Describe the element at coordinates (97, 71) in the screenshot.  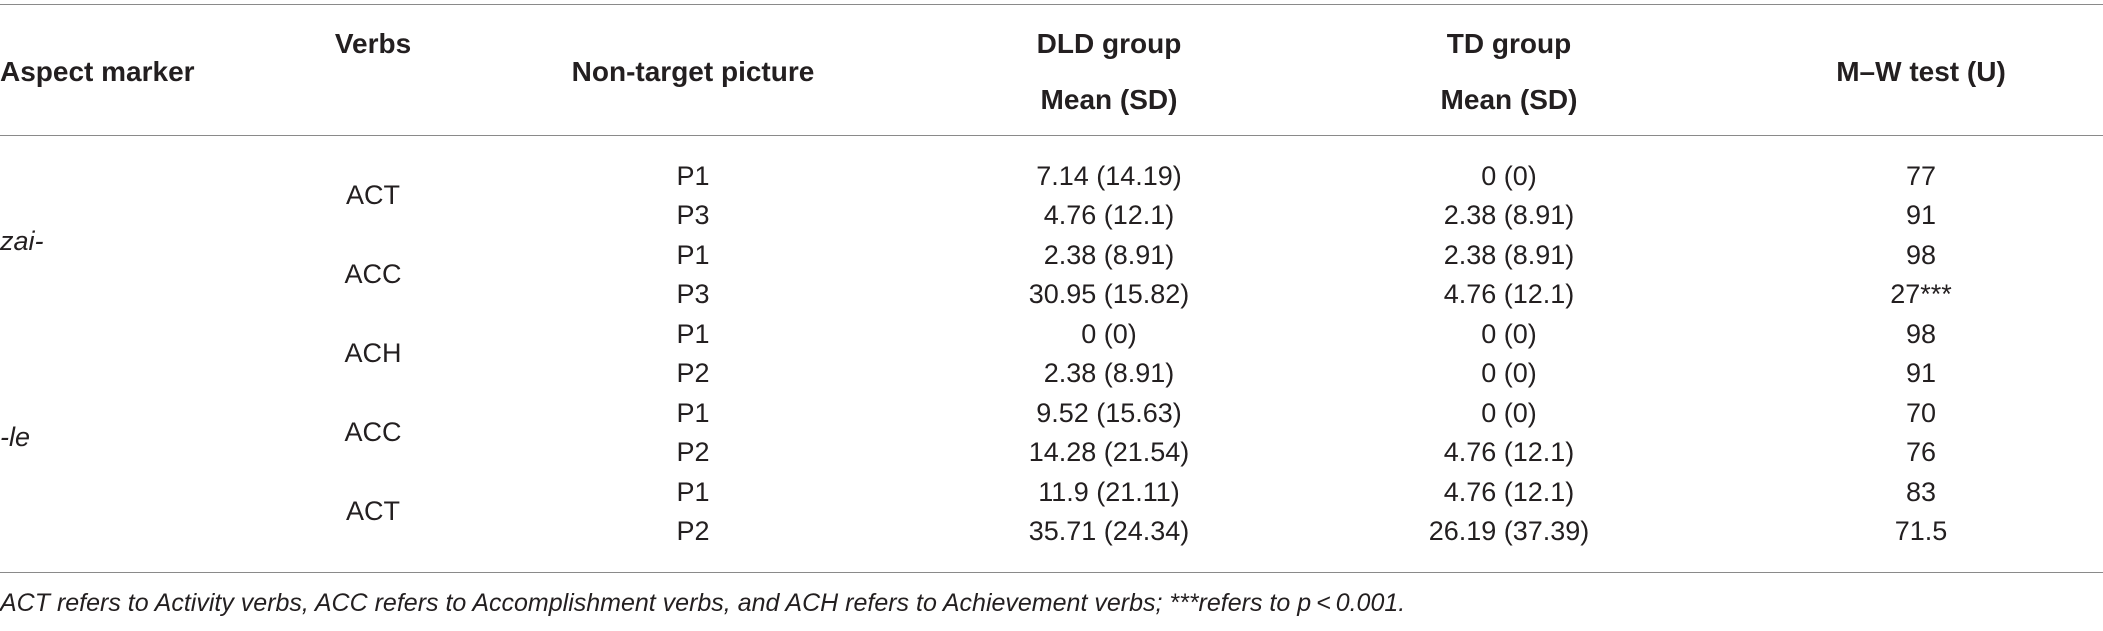
I see `header-aspect-marker: Aspect marker` at that location.